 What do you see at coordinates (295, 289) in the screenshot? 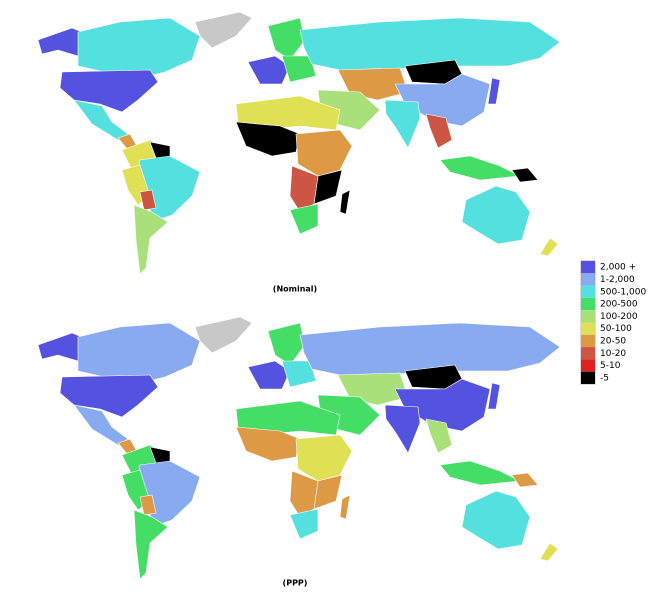
I see `map-caption: (Nominal)` at bounding box center [295, 289].